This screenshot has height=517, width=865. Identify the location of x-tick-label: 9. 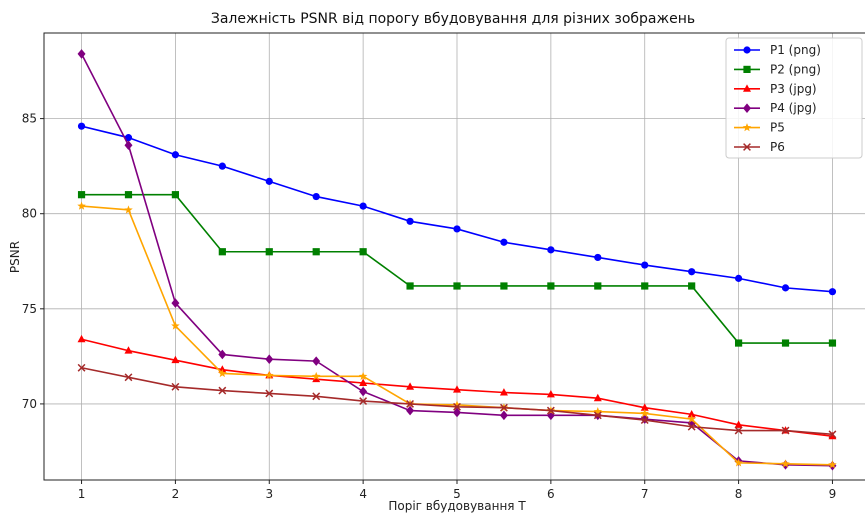
(833, 494).